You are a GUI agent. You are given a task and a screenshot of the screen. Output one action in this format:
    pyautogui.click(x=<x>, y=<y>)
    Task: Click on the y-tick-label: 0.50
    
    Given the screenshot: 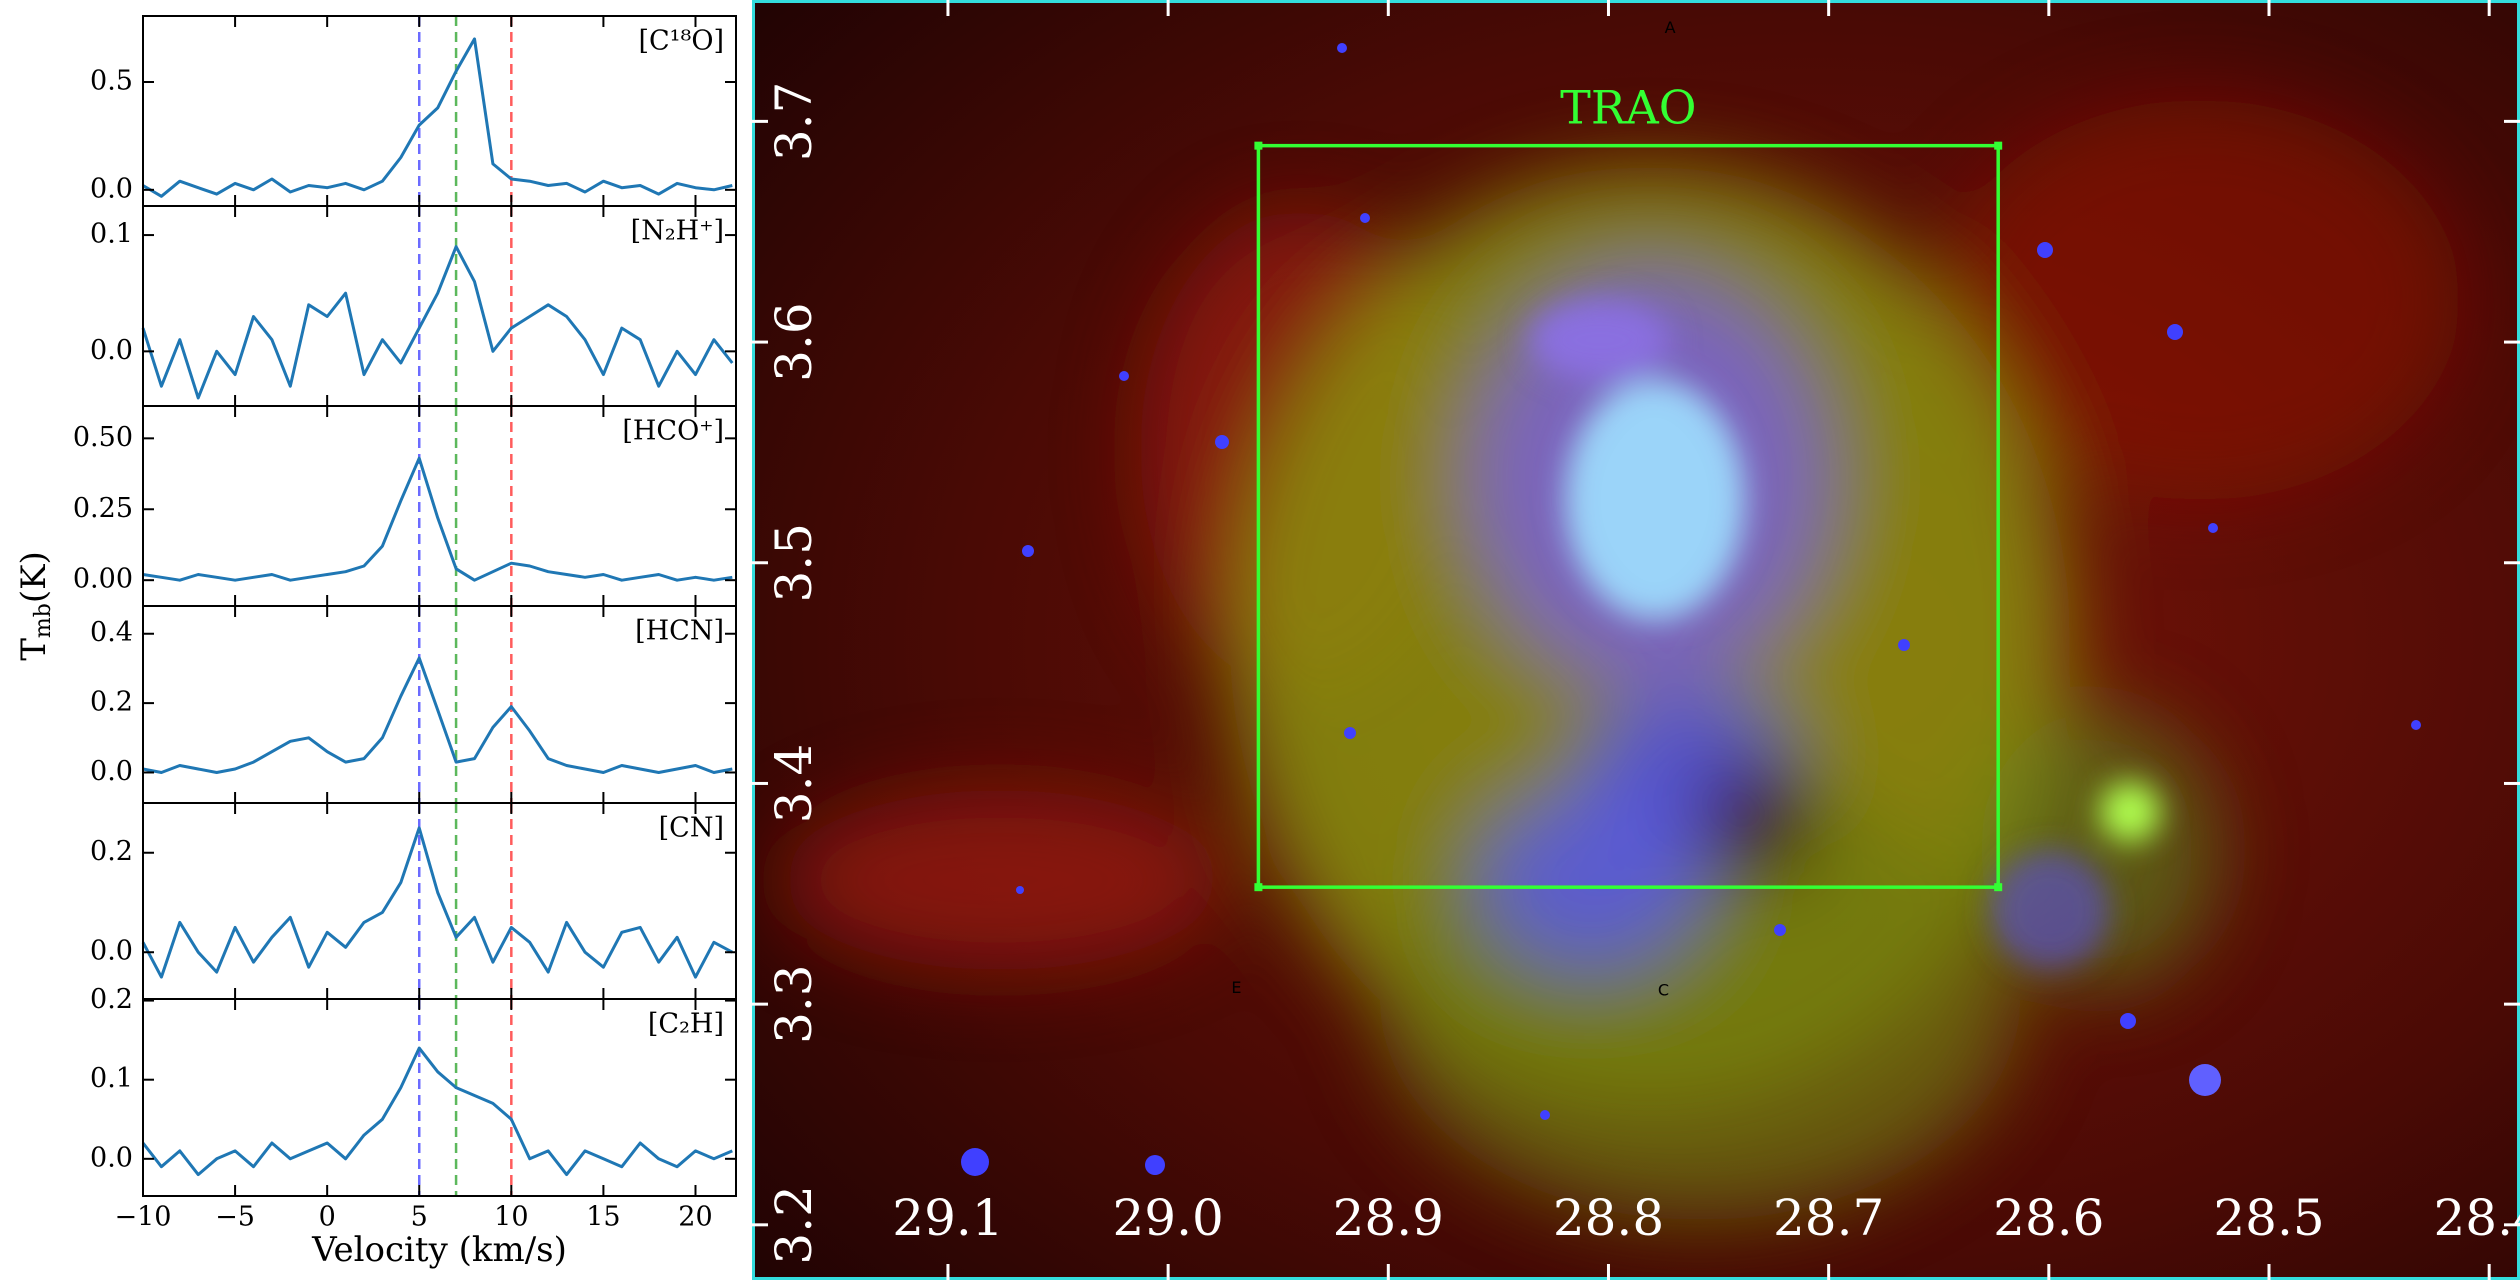 What is the action you would take?
    pyautogui.click(x=103, y=437)
    